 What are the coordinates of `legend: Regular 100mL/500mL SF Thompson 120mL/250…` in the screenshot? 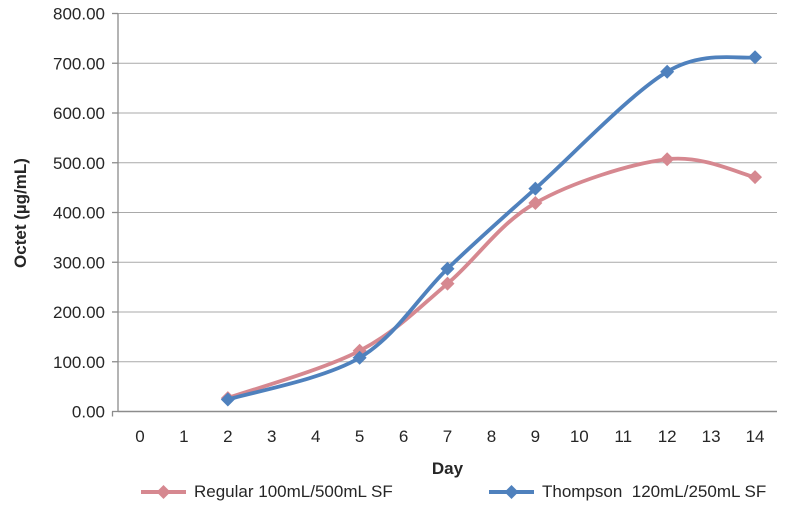 It's located at (400, 495).